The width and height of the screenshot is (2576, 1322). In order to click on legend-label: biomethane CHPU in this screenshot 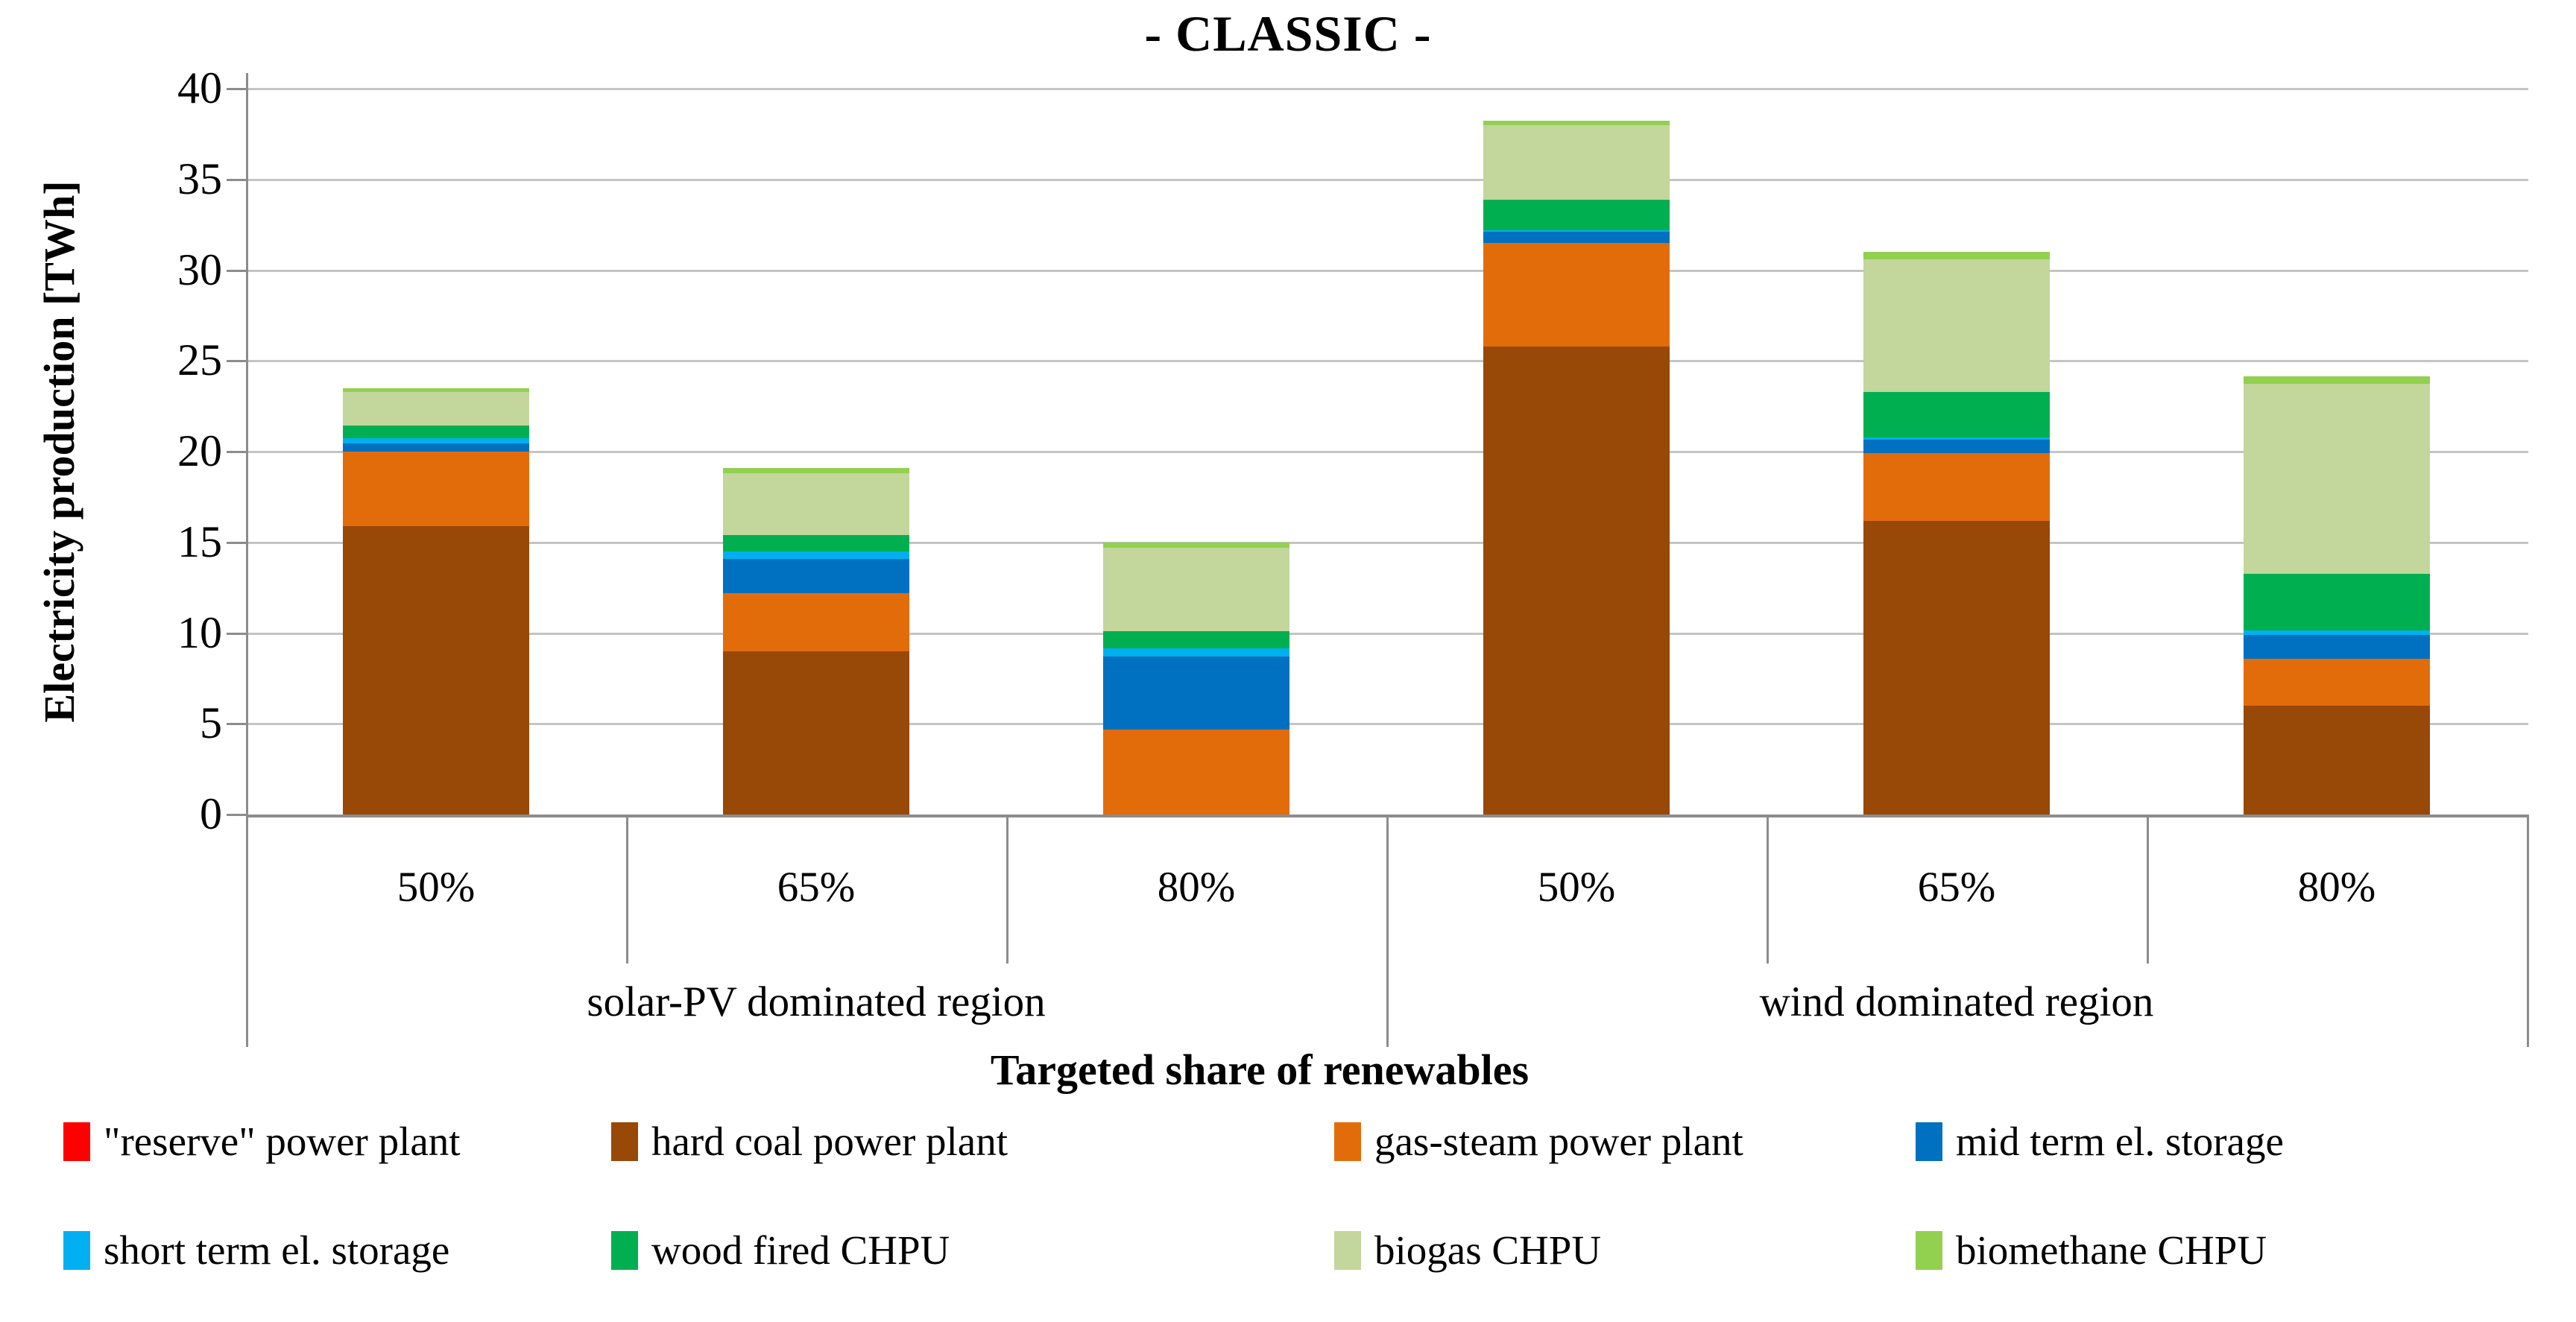, I will do `click(2111, 1250)`.